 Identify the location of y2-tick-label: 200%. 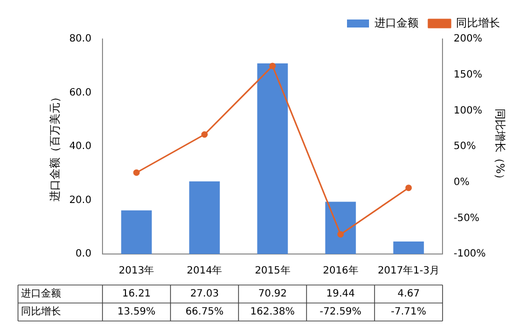
(468, 39).